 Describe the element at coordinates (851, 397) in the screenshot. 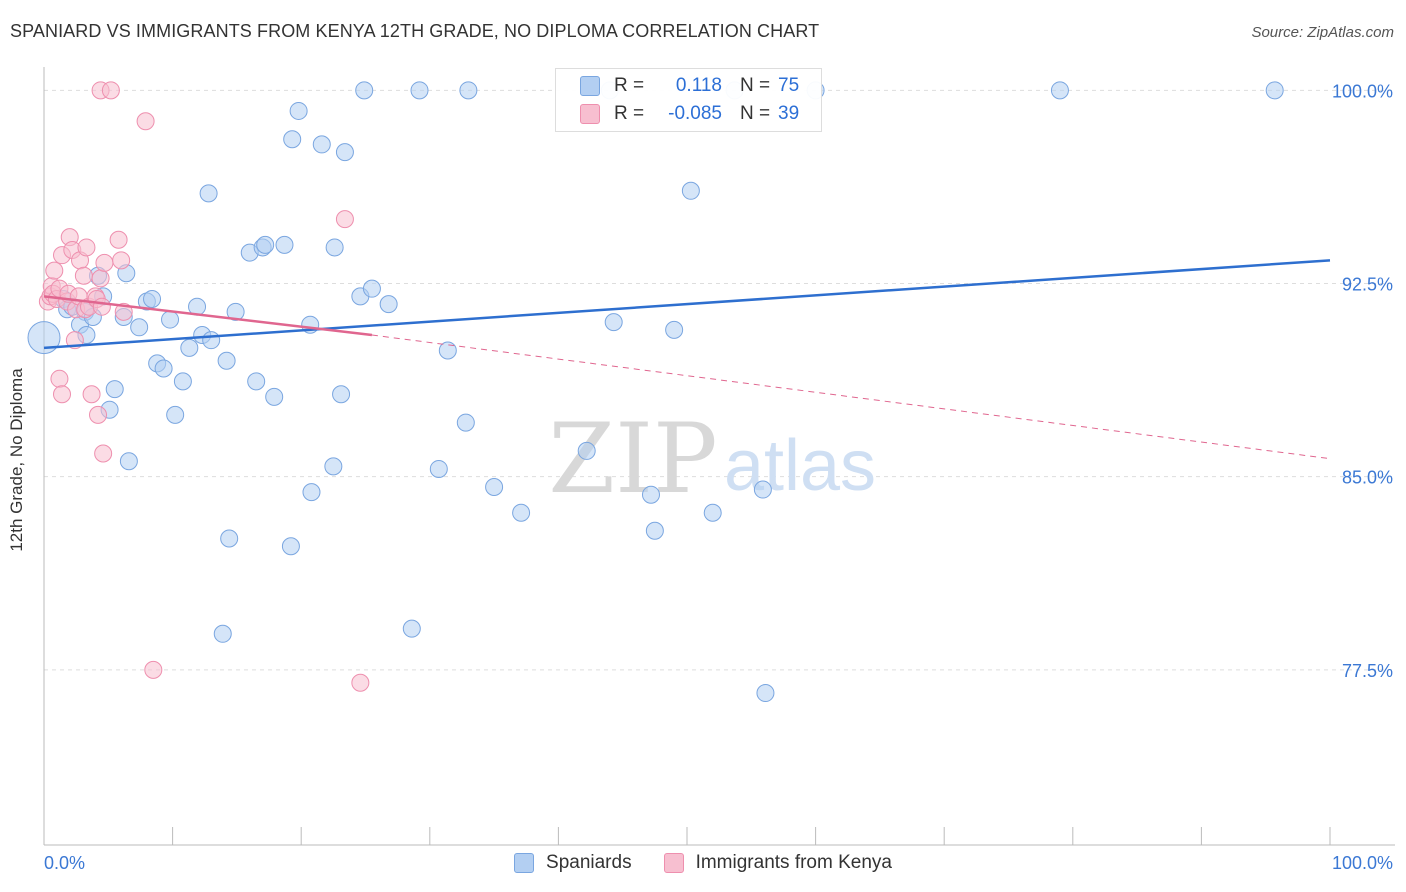

I see `kenya-trend-extension` at that location.